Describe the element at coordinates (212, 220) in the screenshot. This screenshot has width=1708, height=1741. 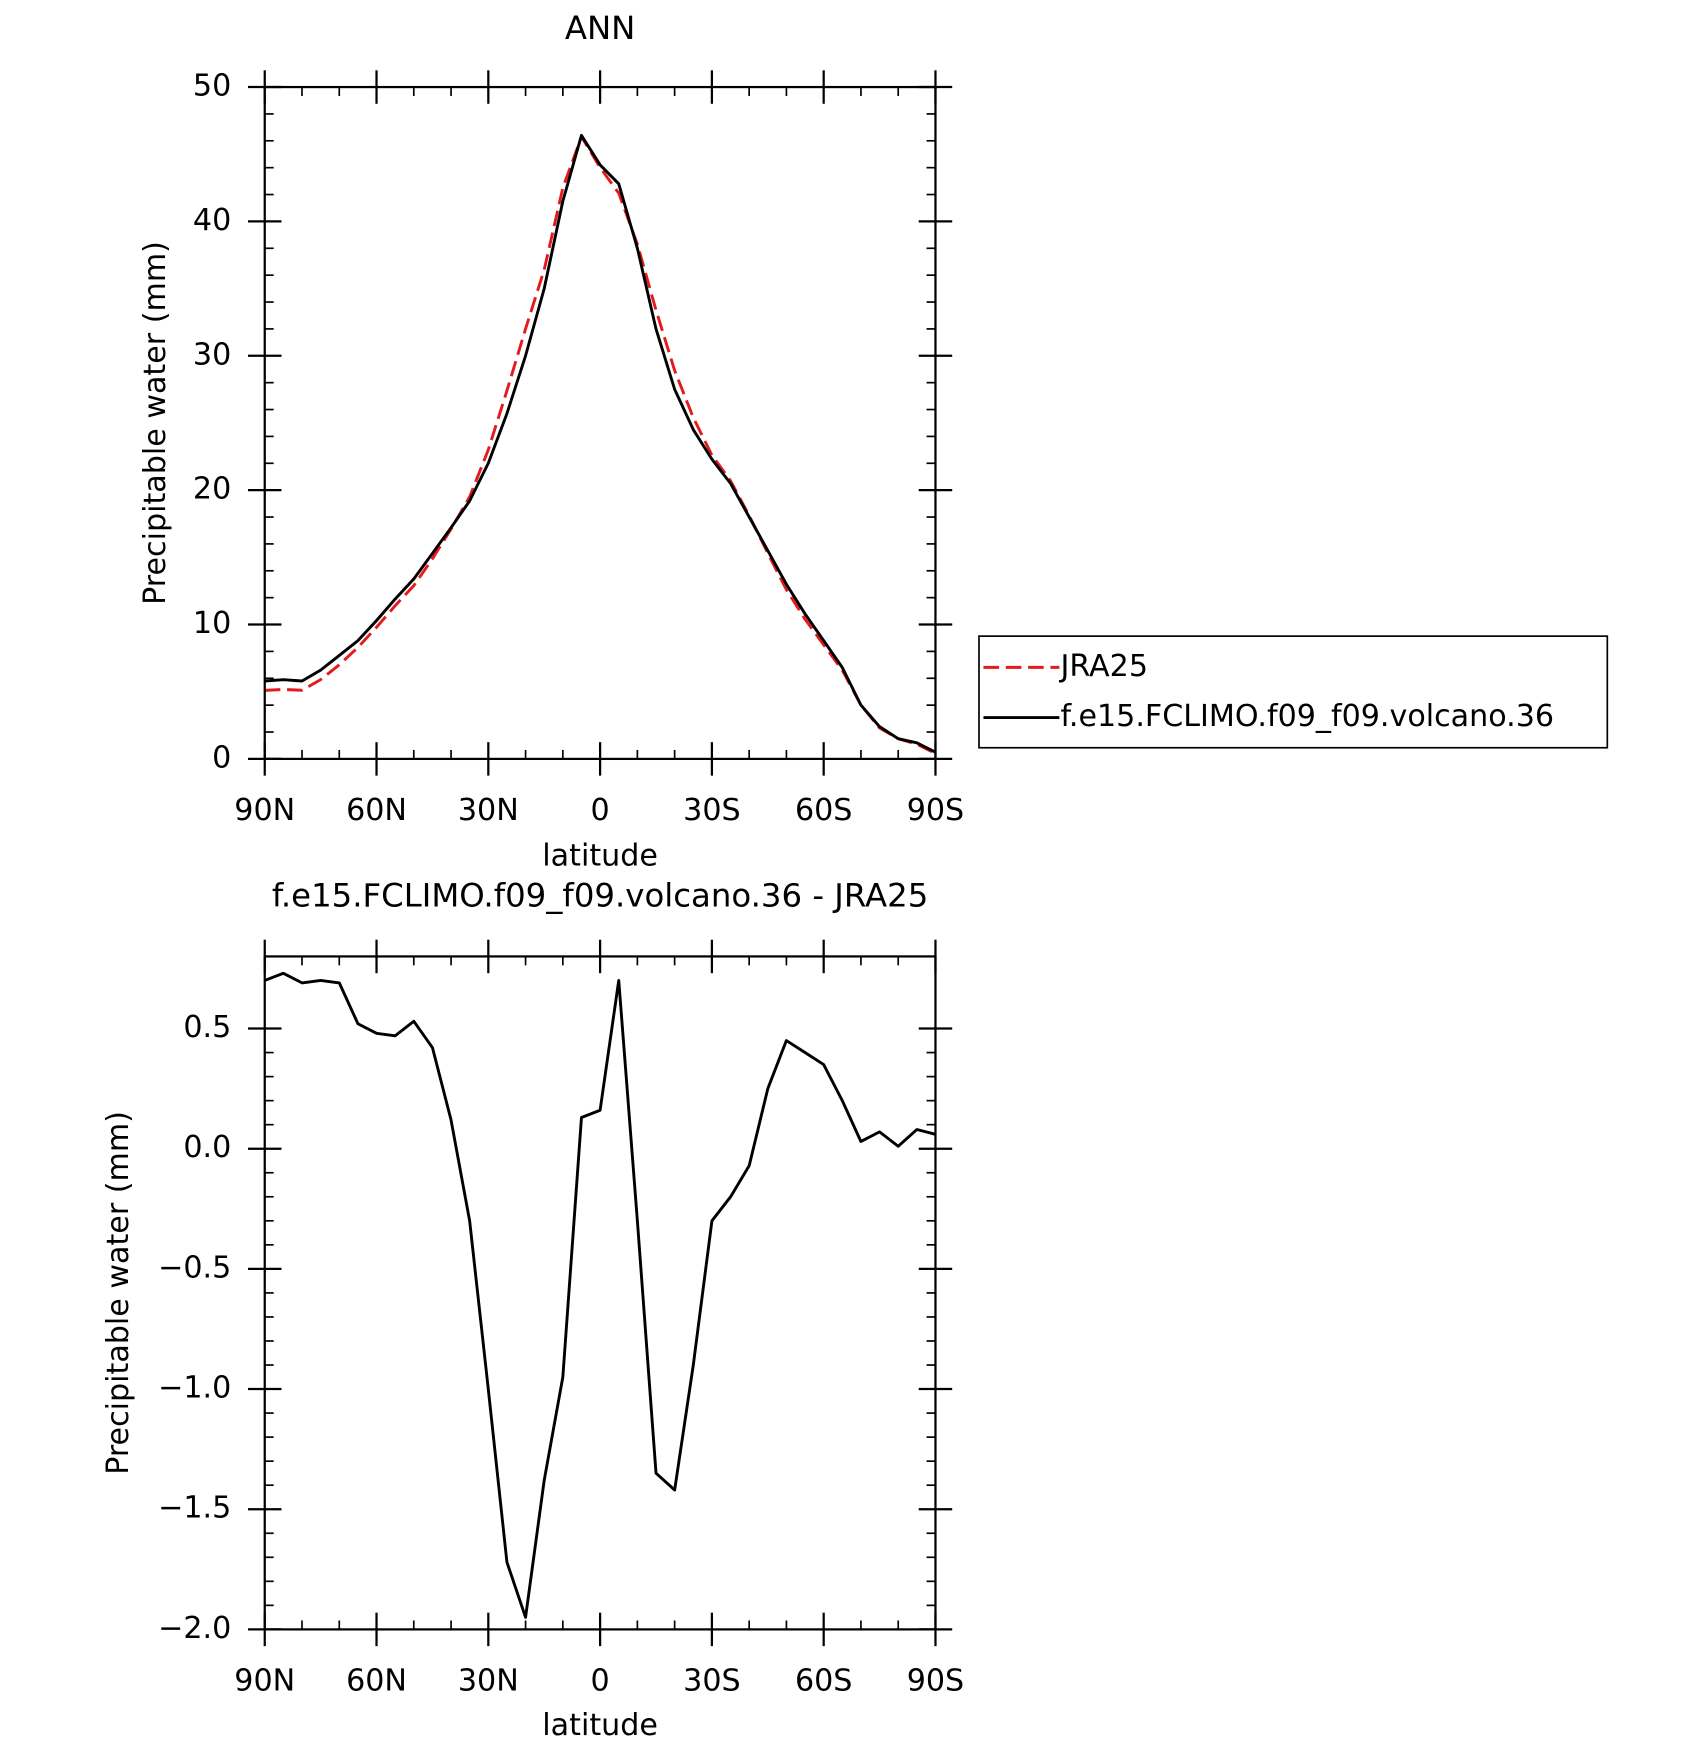
I see `y-tick-label: 40` at that location.